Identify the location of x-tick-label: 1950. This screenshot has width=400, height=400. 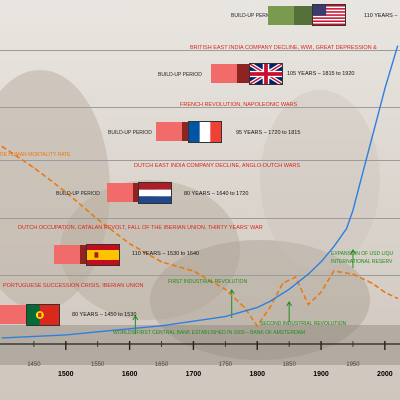
(353, 365).